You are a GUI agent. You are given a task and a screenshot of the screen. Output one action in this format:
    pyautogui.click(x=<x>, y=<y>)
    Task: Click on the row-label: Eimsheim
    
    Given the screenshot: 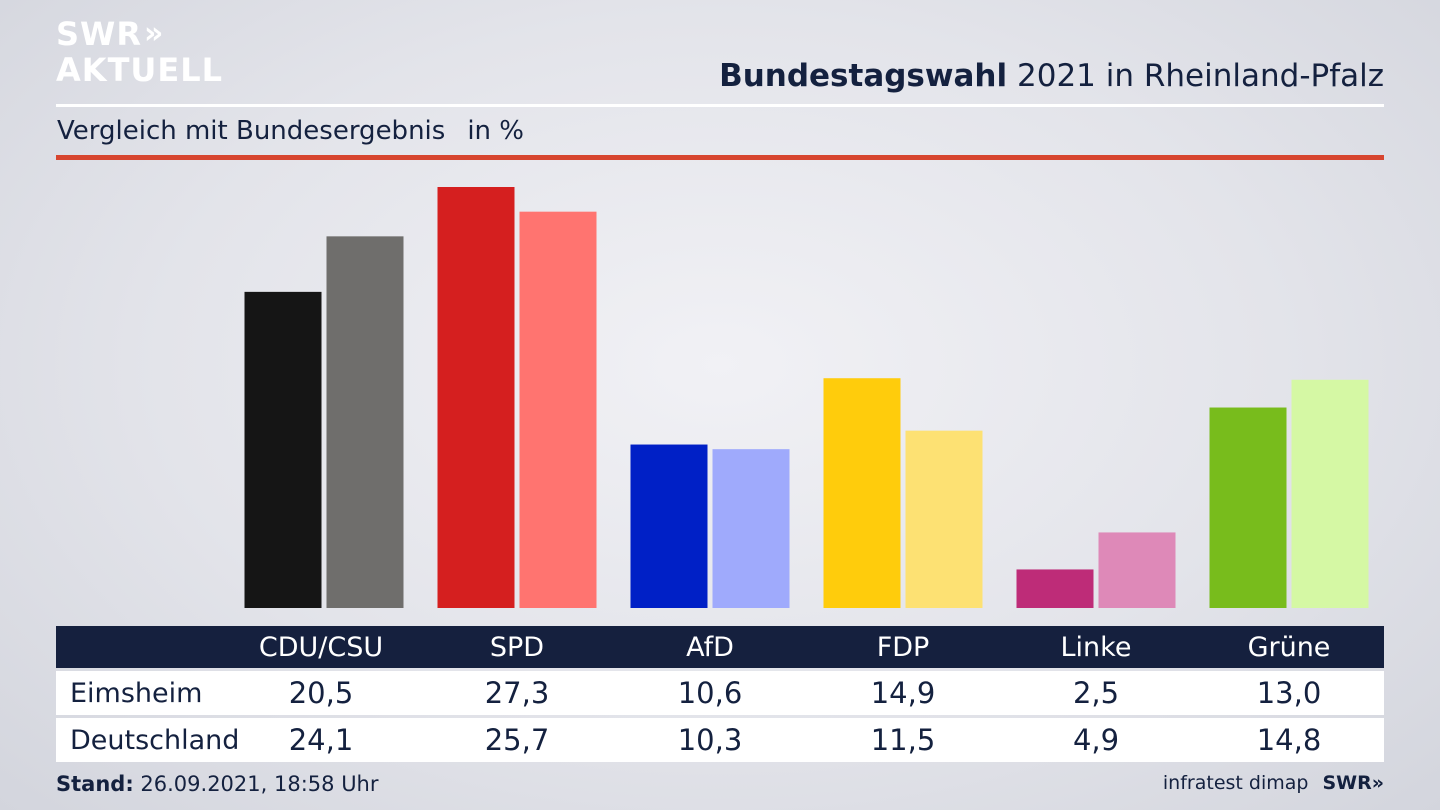 What is the action you would take?
    pyautogui.click(x=136, y=693)
    